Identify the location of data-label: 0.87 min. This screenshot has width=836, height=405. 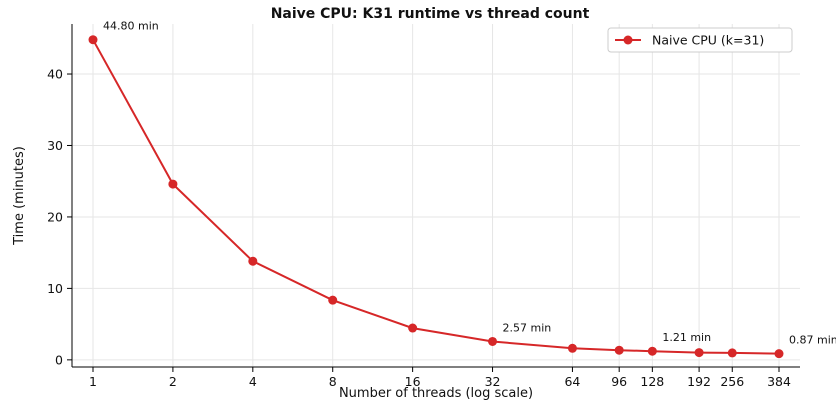
(812, 340).